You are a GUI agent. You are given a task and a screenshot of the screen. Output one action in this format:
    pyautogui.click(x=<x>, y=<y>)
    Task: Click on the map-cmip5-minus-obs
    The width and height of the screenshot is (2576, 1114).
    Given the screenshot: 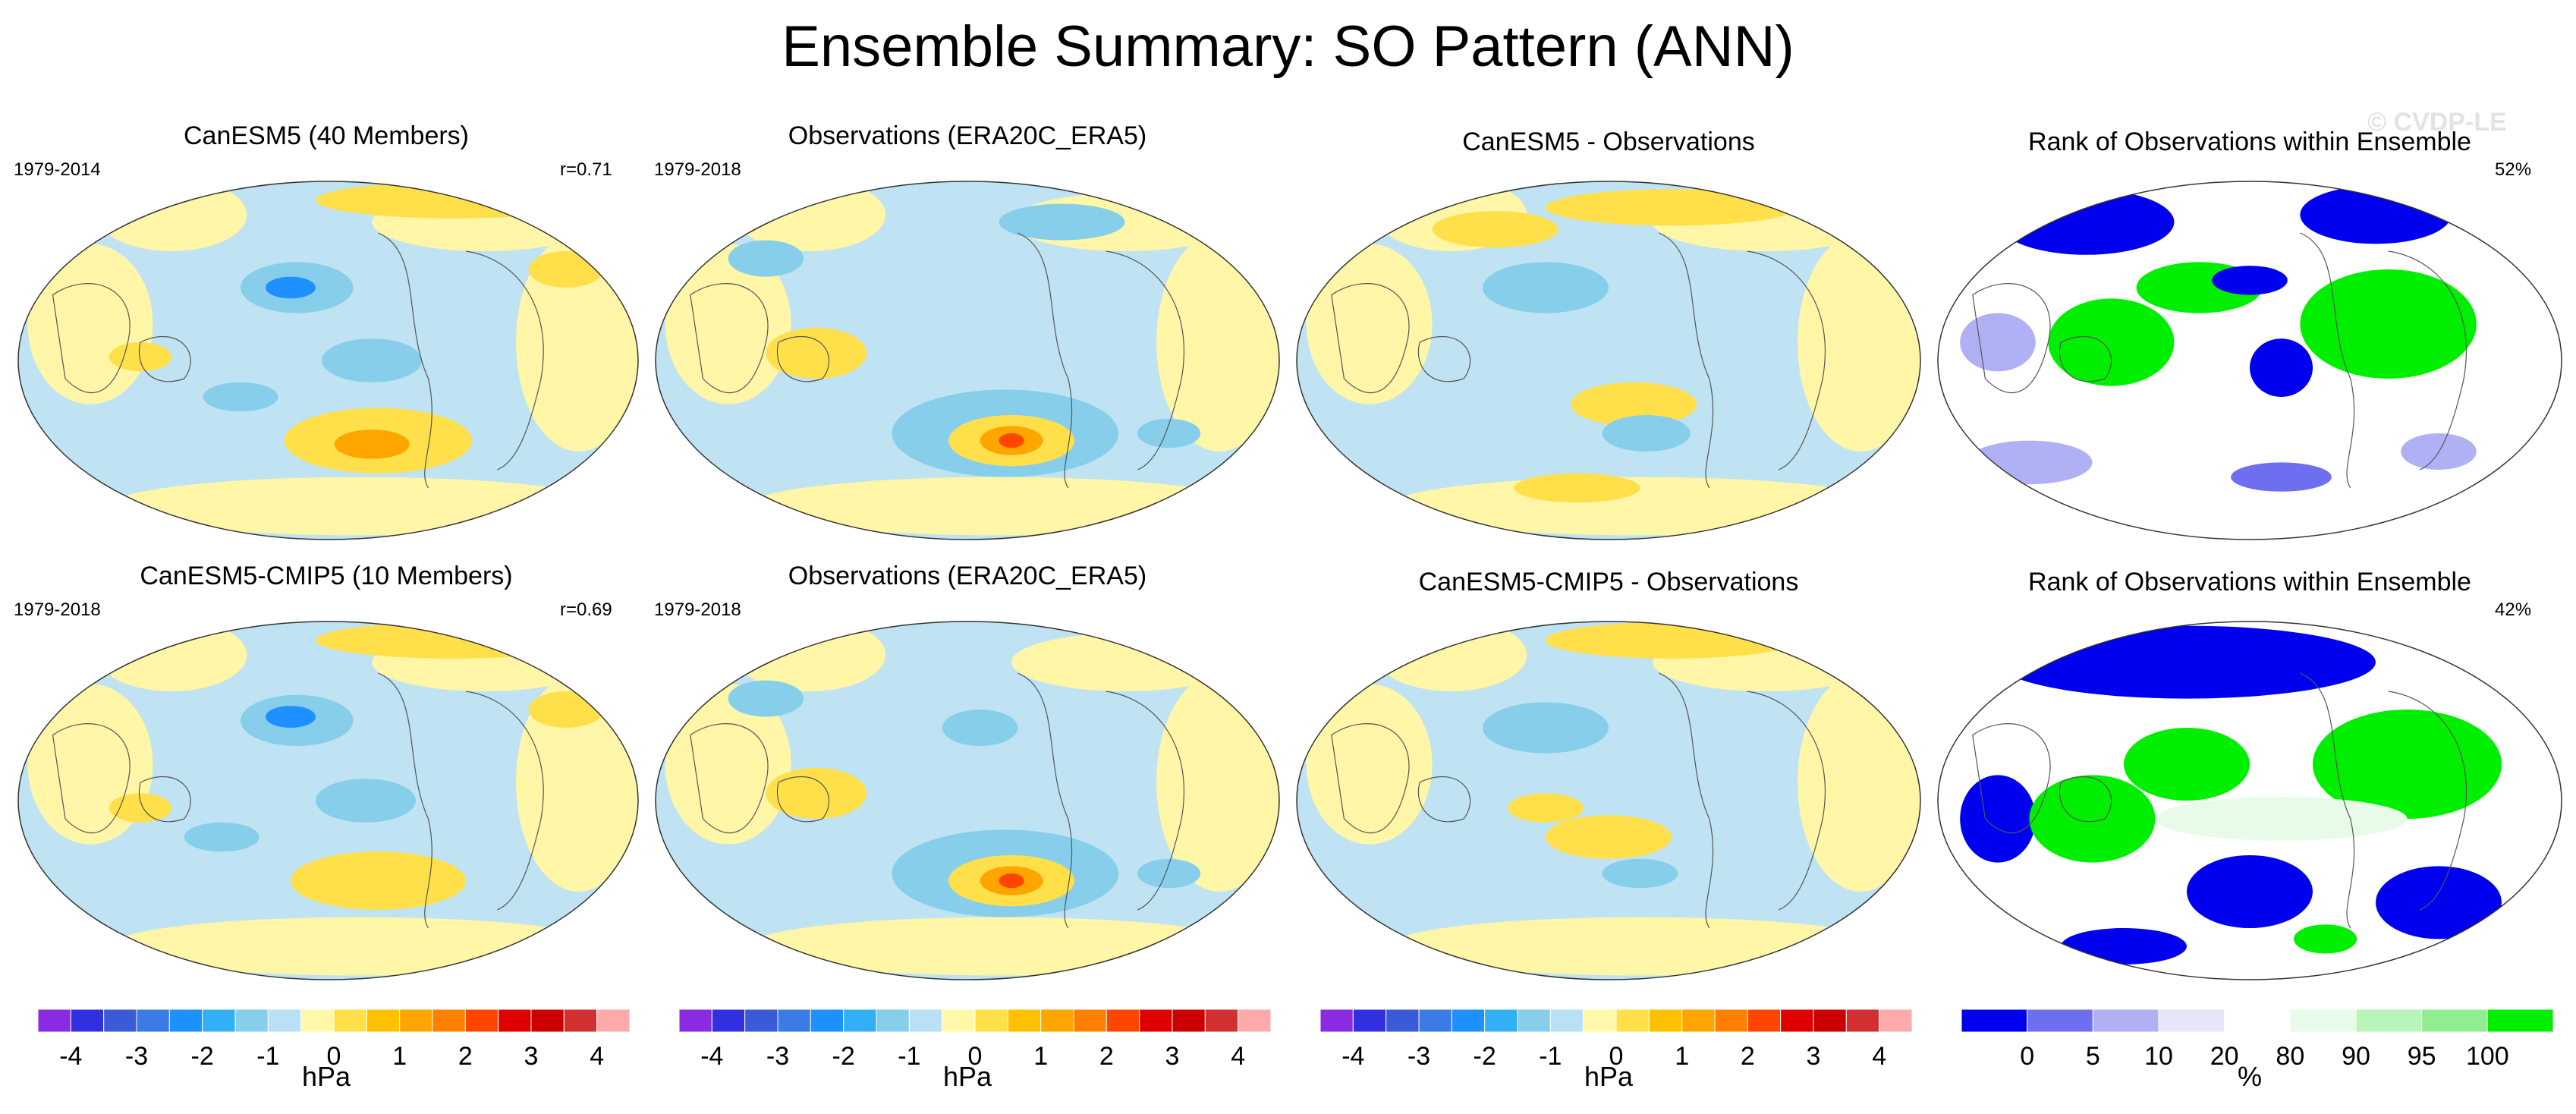 What is the action you would take?
    pyautogui.click(x=1608, y=800)
    